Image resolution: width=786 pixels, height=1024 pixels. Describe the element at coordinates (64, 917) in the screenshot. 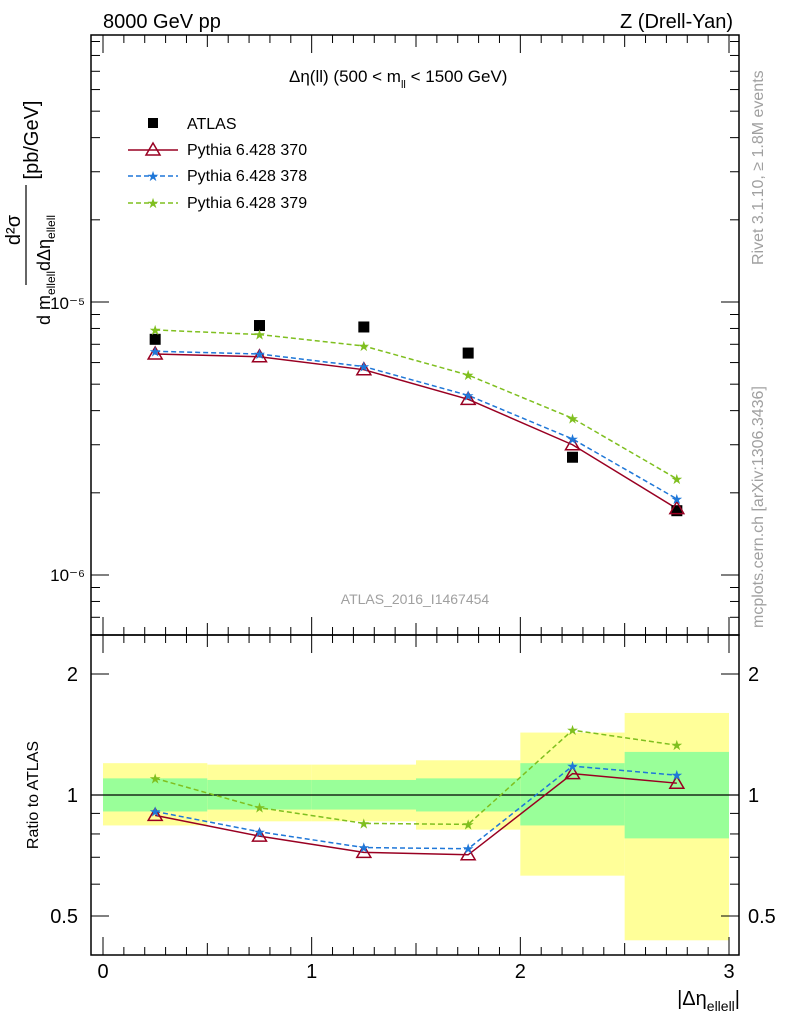

I see `ratio-ytick-label-left: 0.5` at that location.